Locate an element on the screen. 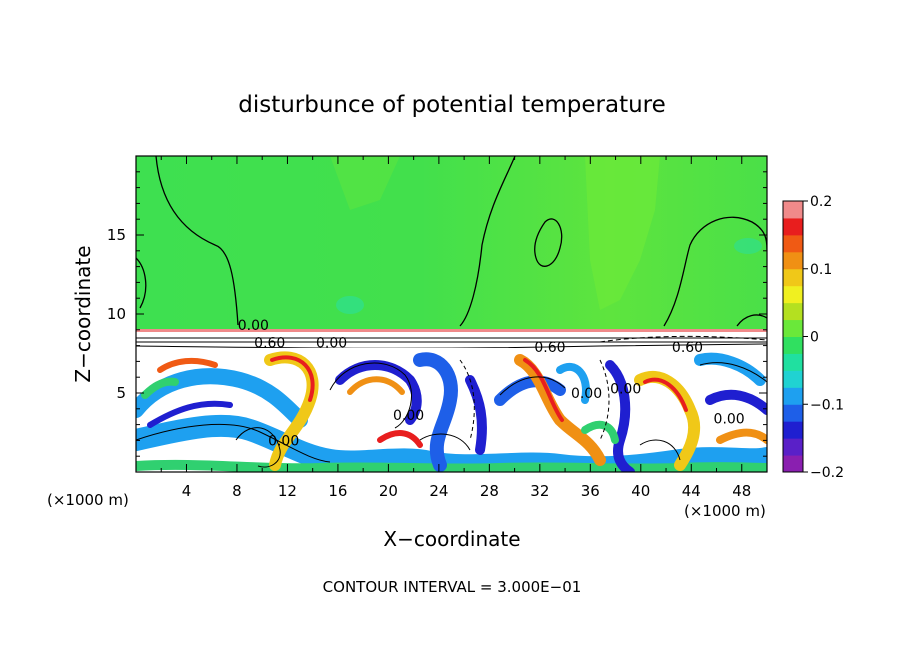 This screenshot has width=904, height=654. x-tick-label: 48 is located at coordinates (741, 491).